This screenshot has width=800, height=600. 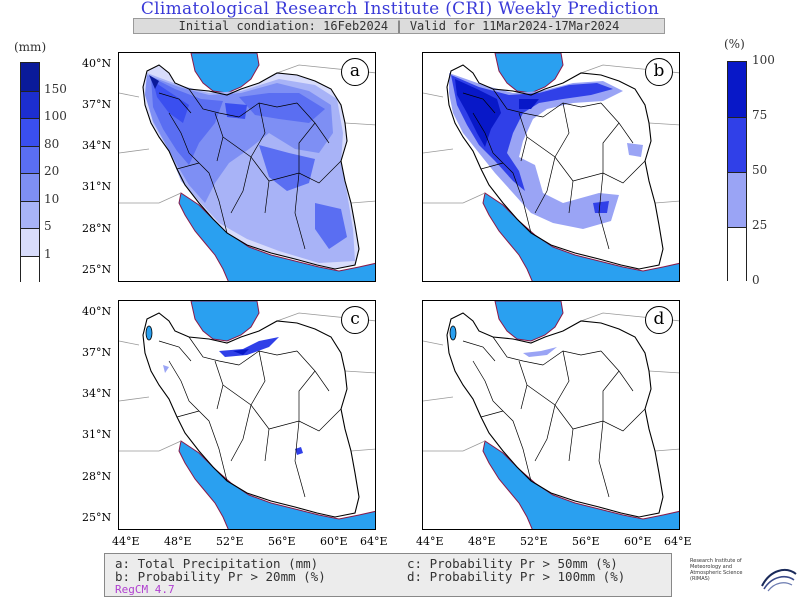 I want to click on legend-item-a: a: Total Precipitation (mm), so click(x=217, y=563).